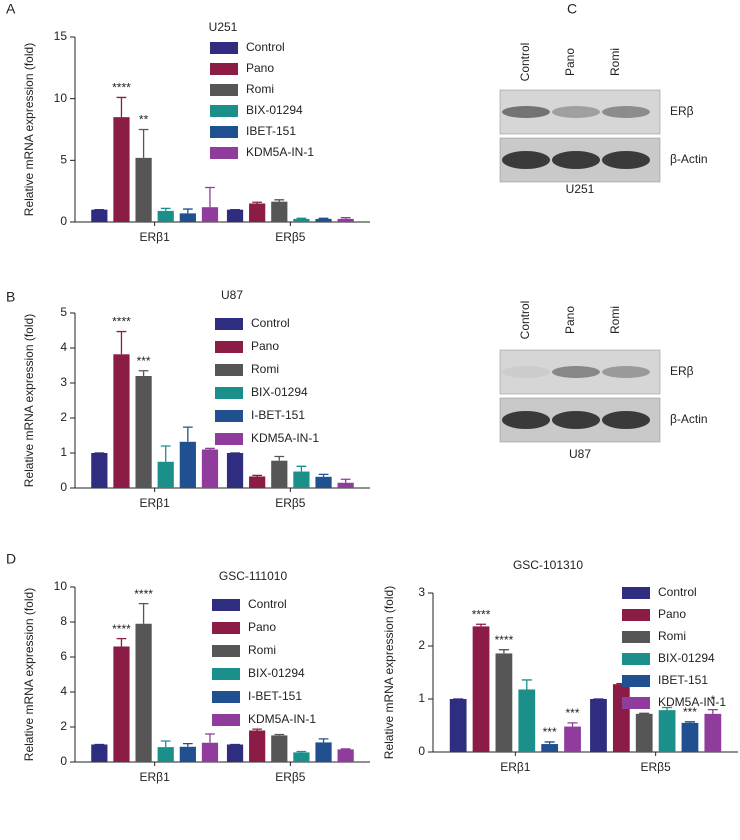  What do you see at coordinates (10, 297) in the screenshot?
I see `panel-label: B` at bounding box center [10, 297].